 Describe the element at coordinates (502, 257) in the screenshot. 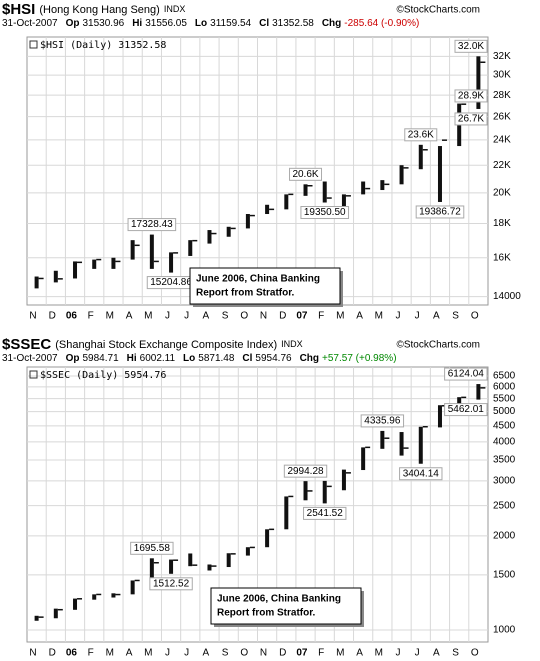

I see `y-tick-label: 16K` at that location.